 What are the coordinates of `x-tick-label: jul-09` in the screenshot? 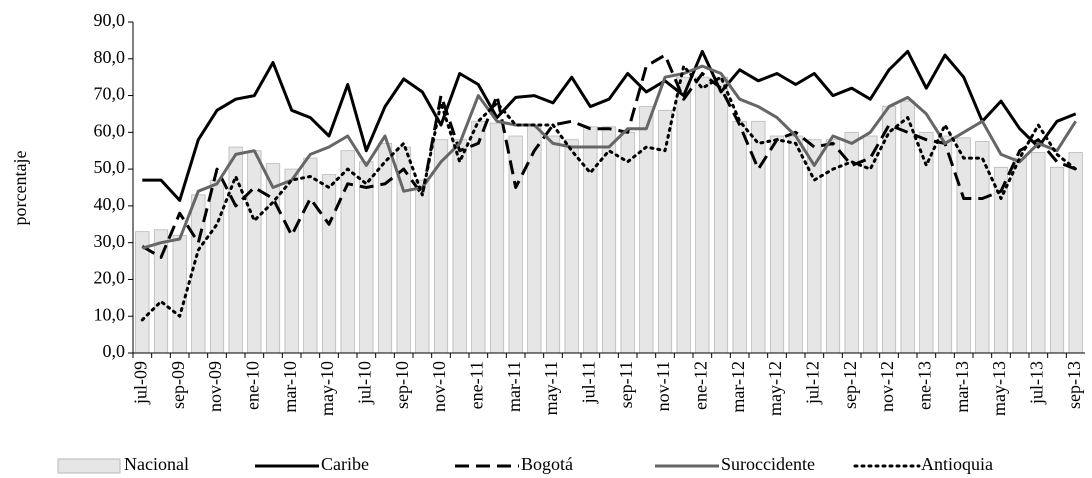 It's located at (140, 383).